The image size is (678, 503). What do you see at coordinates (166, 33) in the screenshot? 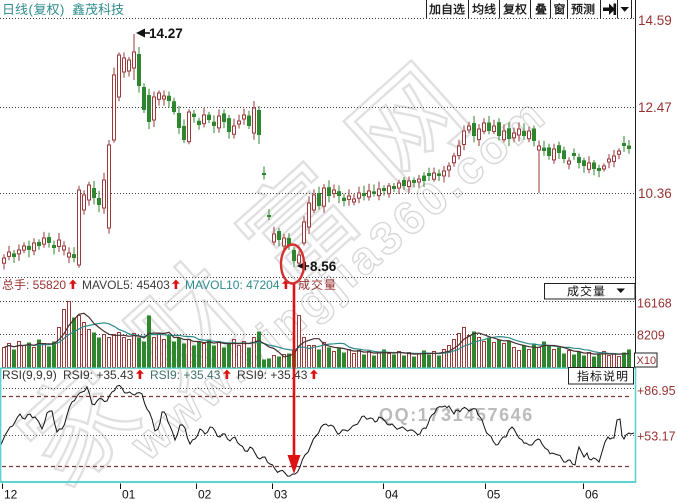
I see `svg-text: 14.27` at bounding box center [166, 33].